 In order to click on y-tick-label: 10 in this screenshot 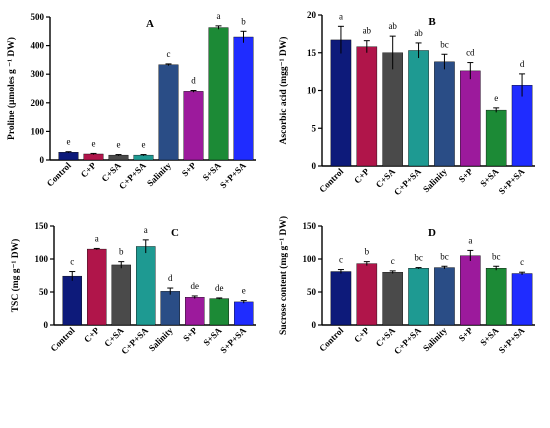, I will do `click(312, 91)`.